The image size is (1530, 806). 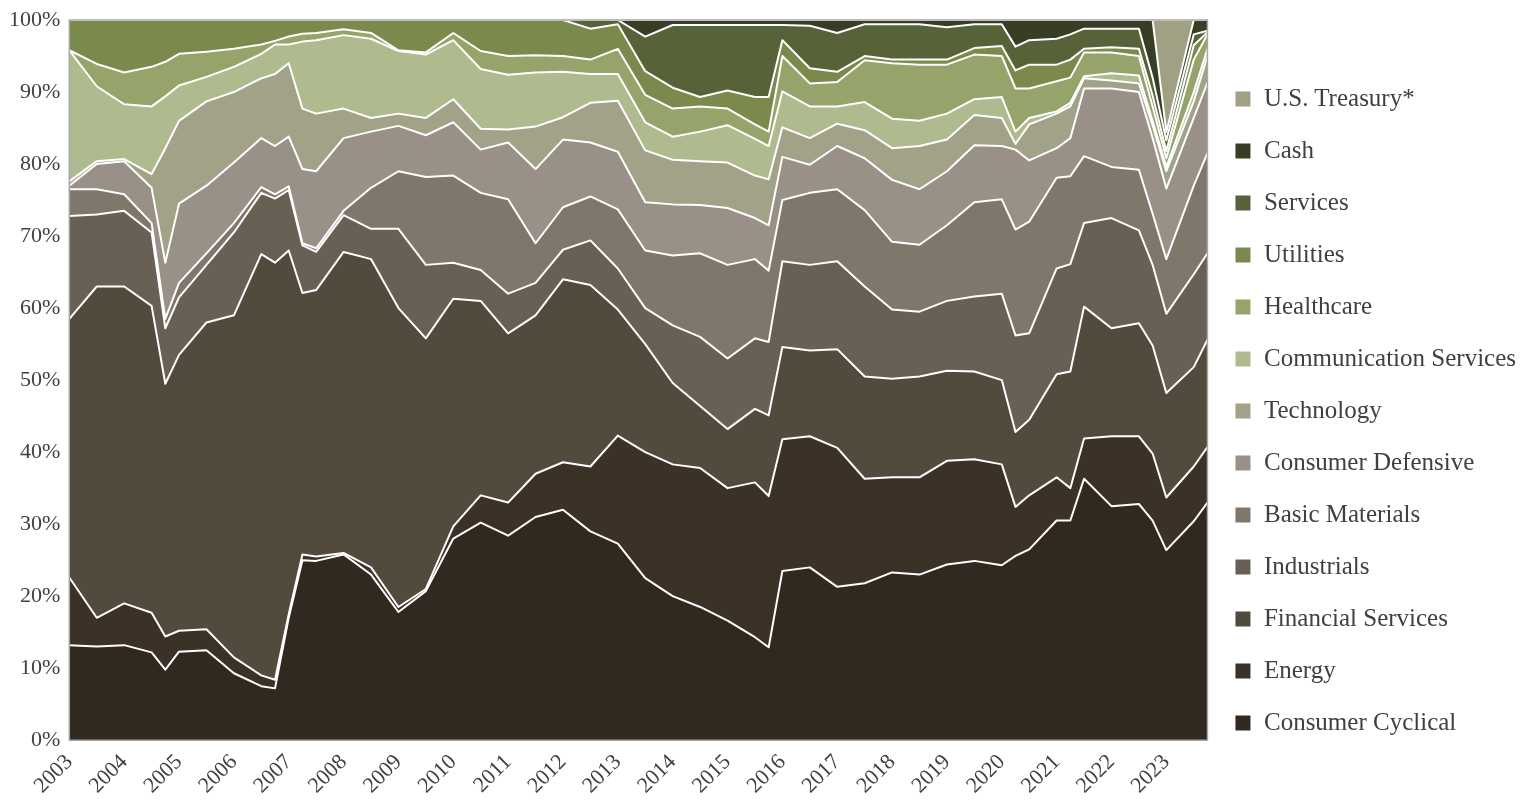 What do you see at coordinates (40, 306) in the screenshot?
I see `y-tick-label: 60%` at bounding box center [40, 306].